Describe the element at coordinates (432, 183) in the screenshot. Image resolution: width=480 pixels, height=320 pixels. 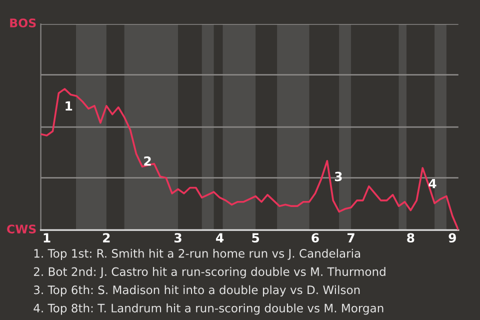
I see `annotation: 4` at that location.